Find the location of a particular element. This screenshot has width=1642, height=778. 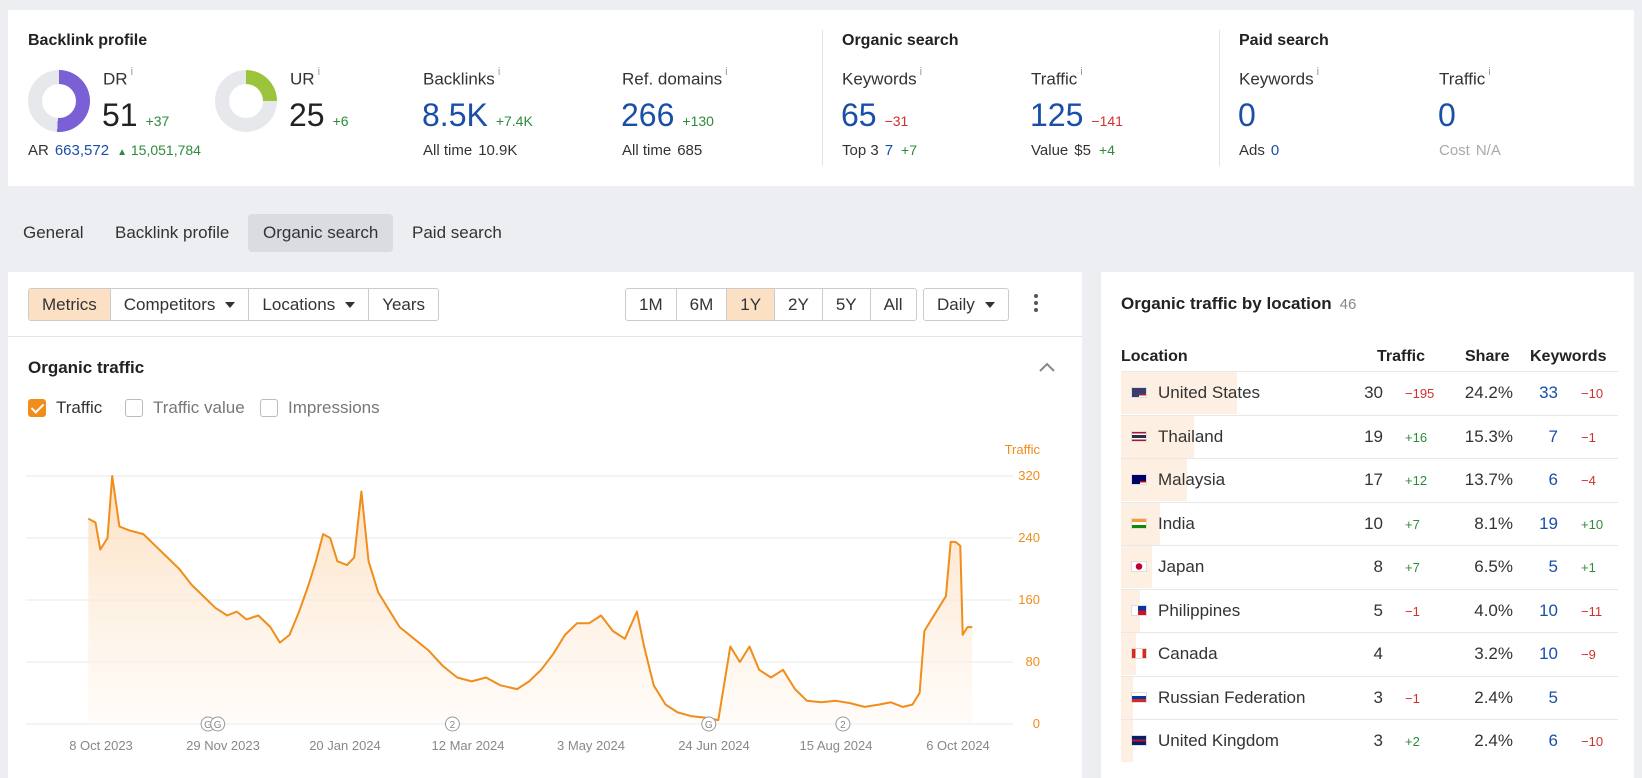

location-traffic: 8 is located at coordinates (1378, 566).